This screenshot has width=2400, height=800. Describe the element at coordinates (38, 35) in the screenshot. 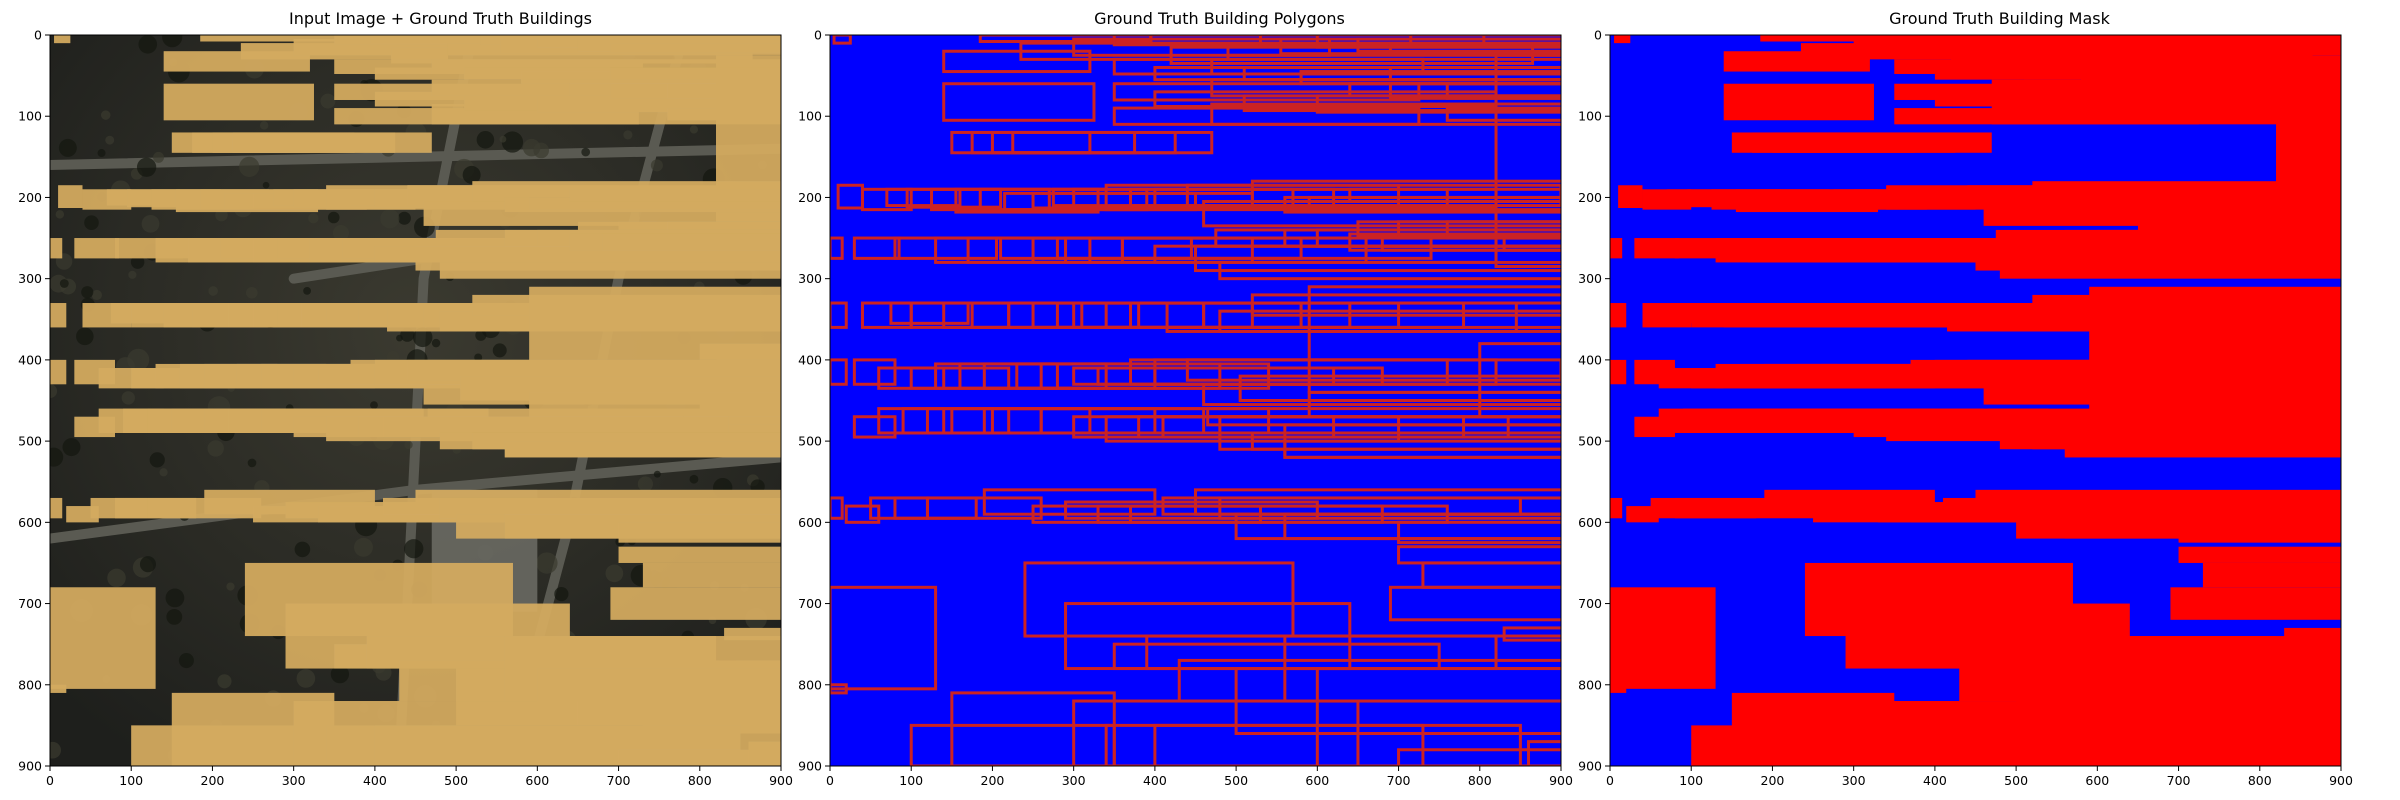

I see `y-tick-label: 0` at that location.